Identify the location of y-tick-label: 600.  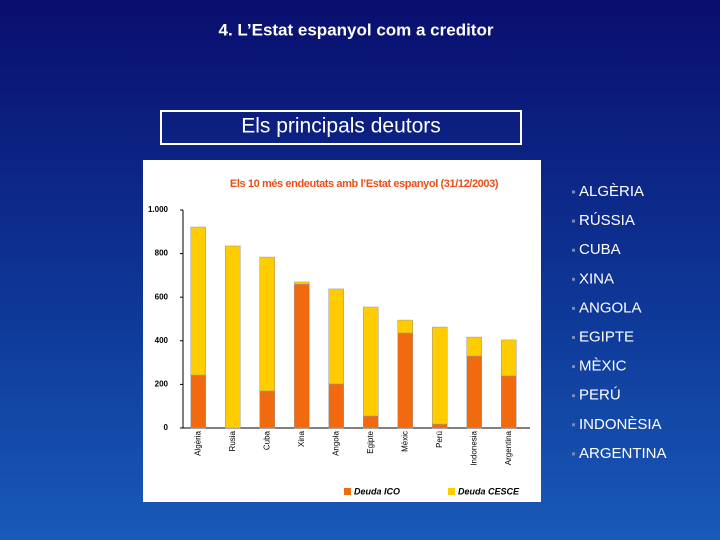
(162, 296).